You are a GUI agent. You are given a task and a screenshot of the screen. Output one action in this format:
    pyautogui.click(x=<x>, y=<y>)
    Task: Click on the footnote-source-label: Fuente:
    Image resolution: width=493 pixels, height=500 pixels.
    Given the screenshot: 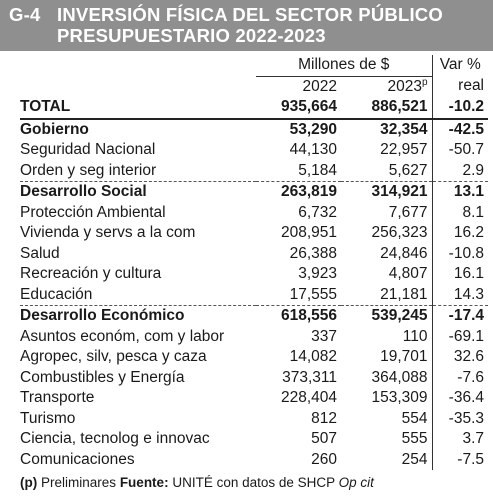 What is the action you would take?
    pyautogui.click(x=144, y=482)
    